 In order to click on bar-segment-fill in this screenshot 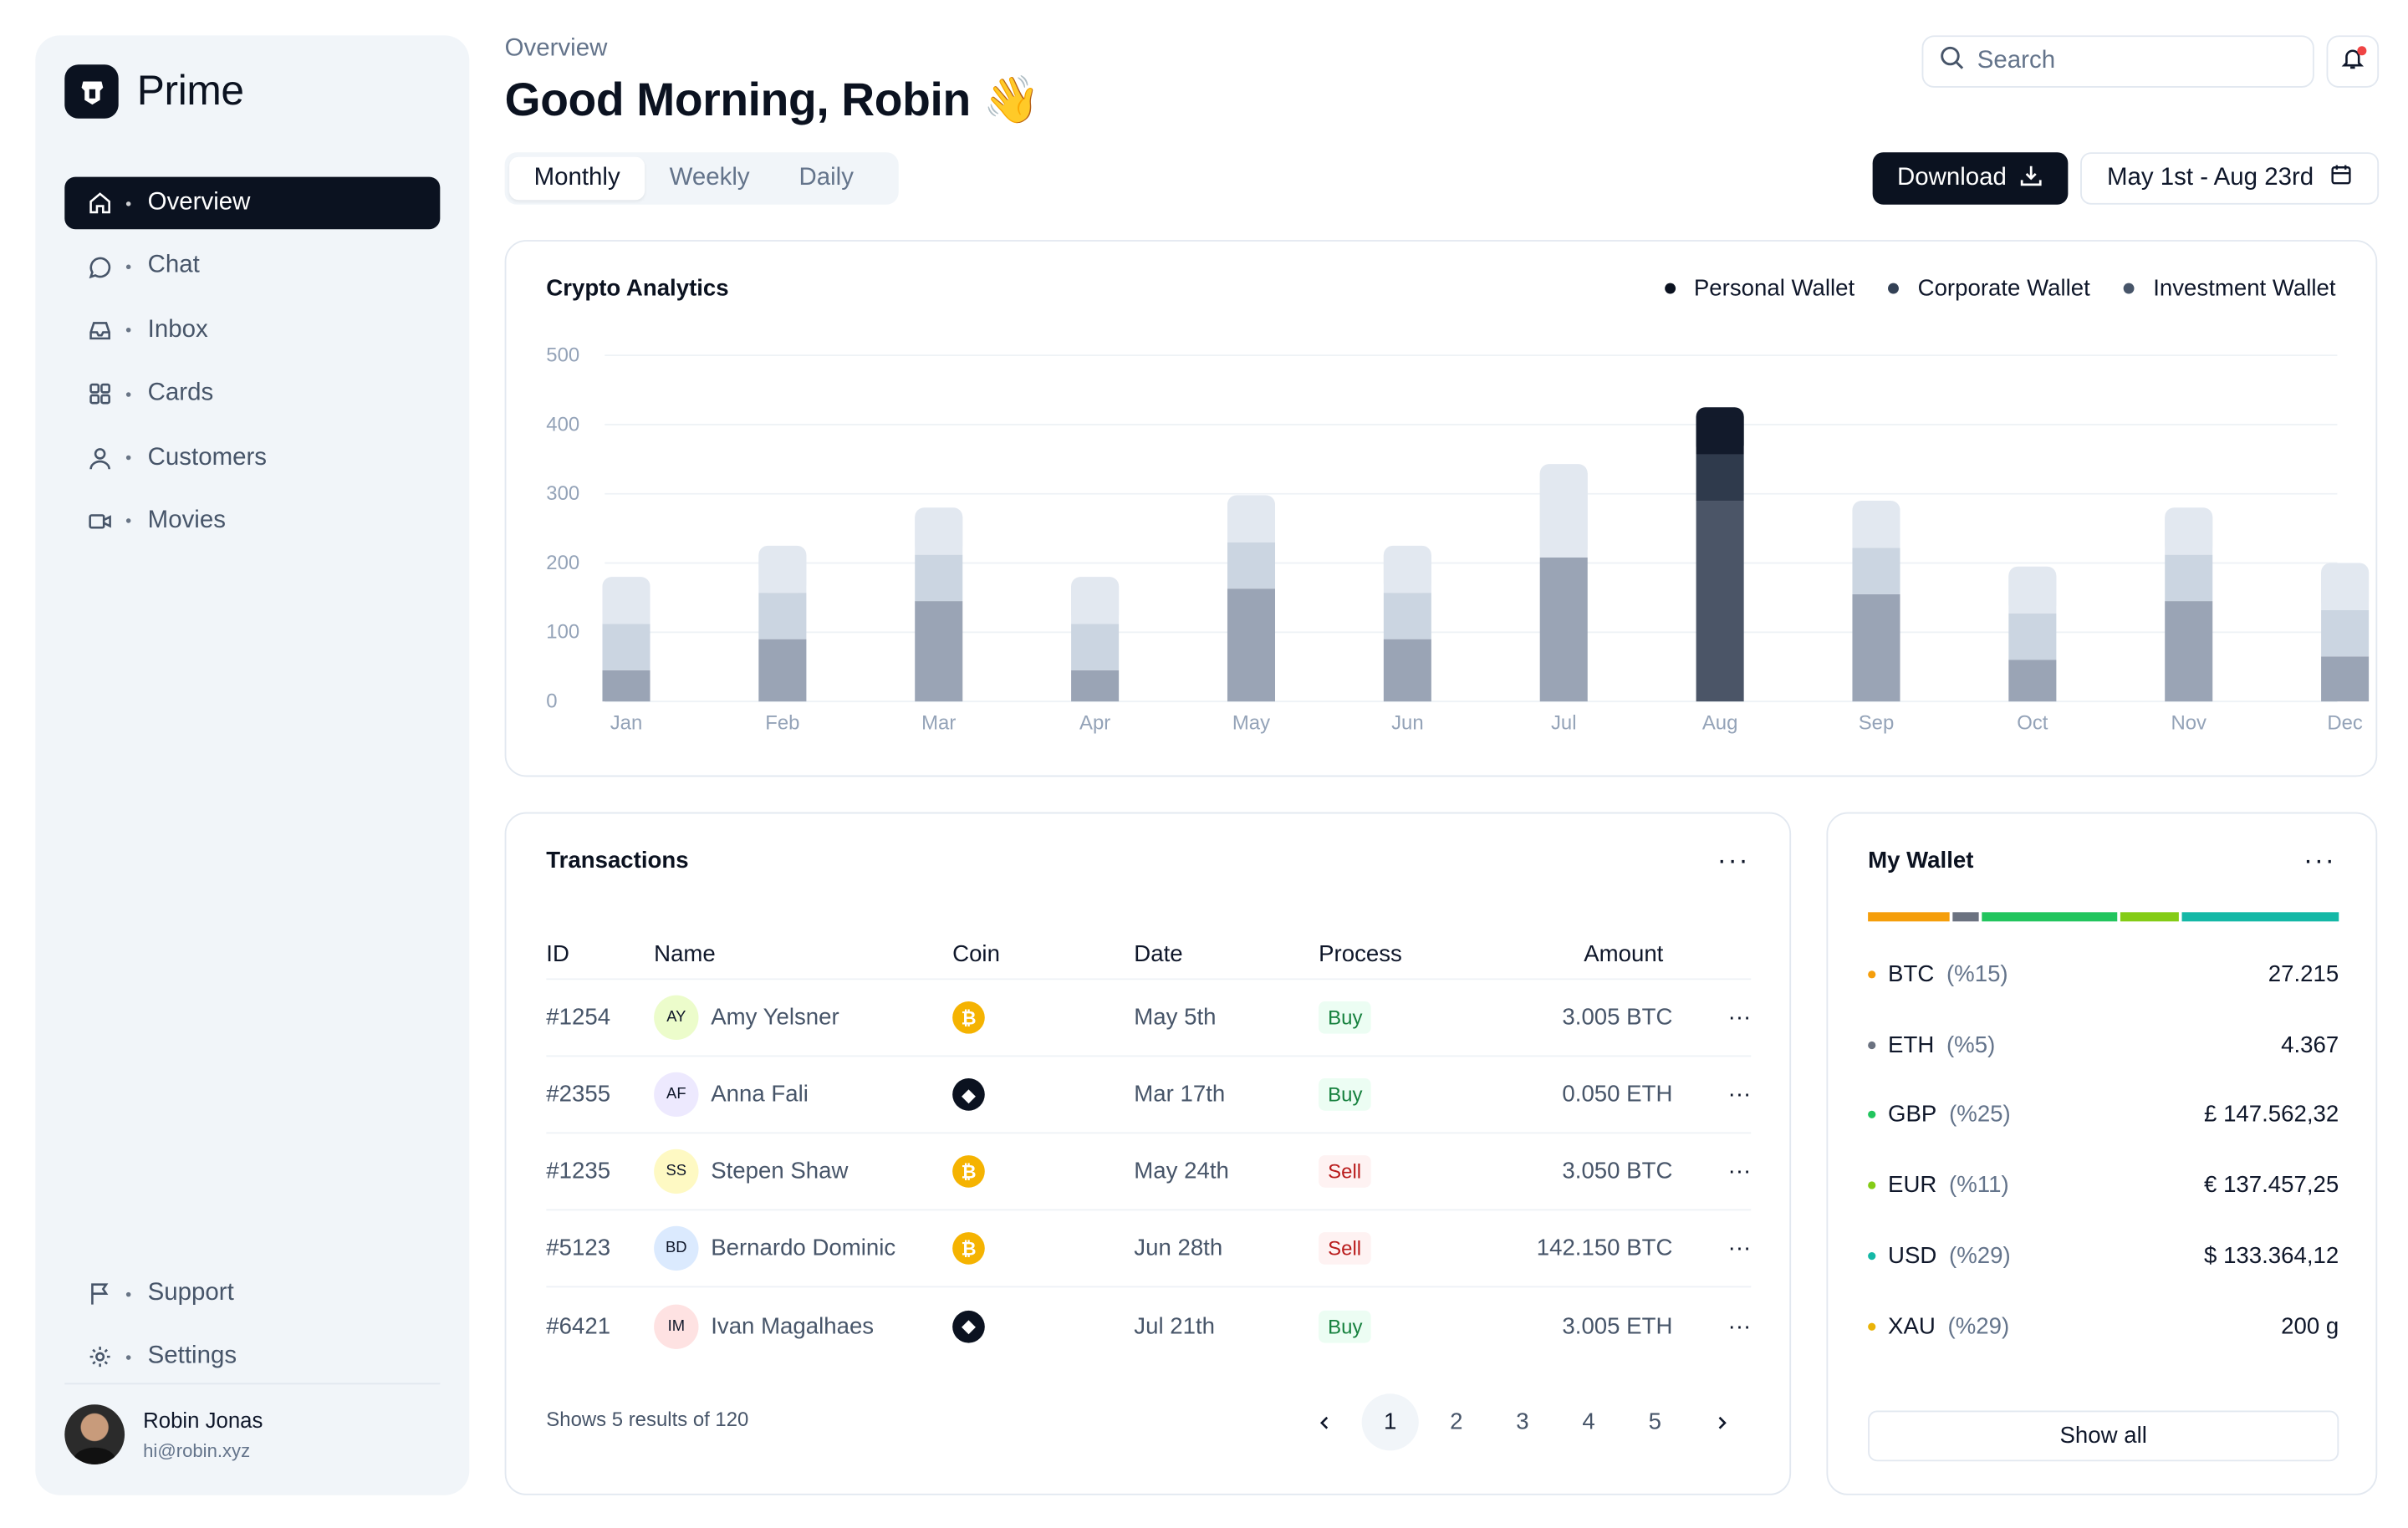, I will do `click(1096, 605)`.